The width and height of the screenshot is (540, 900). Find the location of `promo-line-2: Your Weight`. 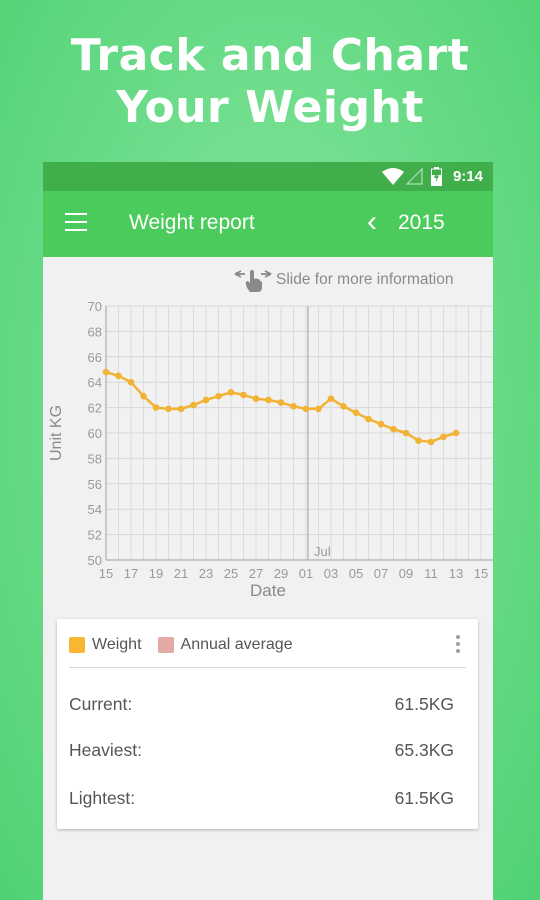

promo-line-2: Your Weight is located at coordinates (270, 107).